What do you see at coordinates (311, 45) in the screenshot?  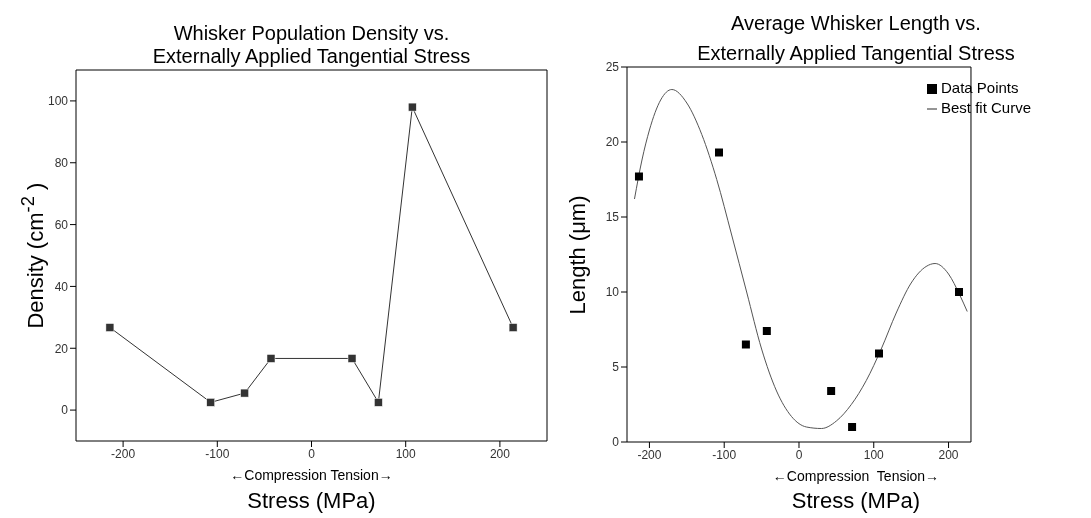 I see `chart-title: Whisker Population Density vs. Externally Applied Tangential Stress` at bounding box center [311, 45].